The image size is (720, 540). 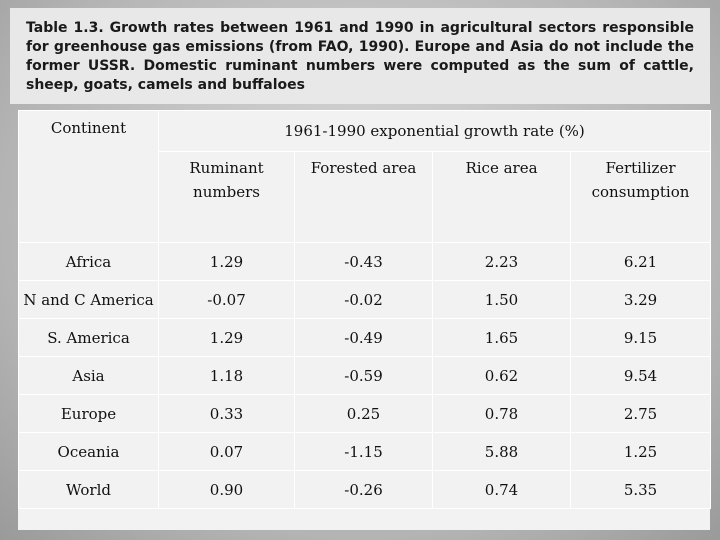 I want to click on continent-cell: N and C America, so click(x=88, y=299).